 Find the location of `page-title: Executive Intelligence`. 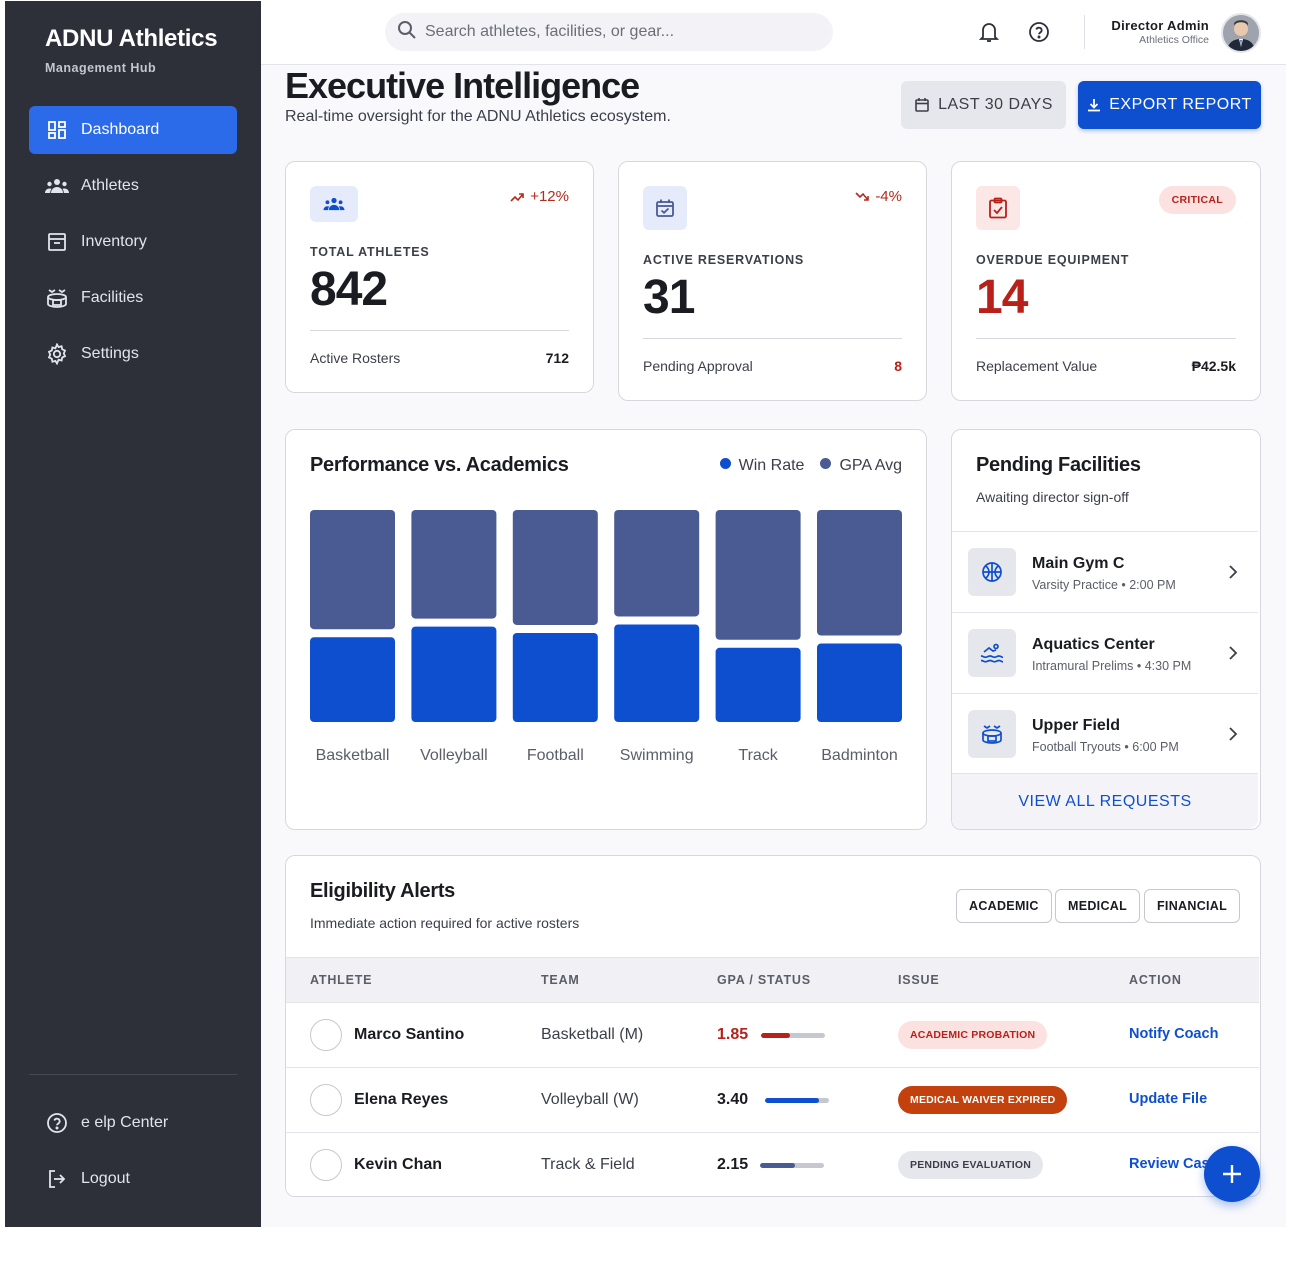

page-title: Executive Intelligence is located at coordinates (462, 85).